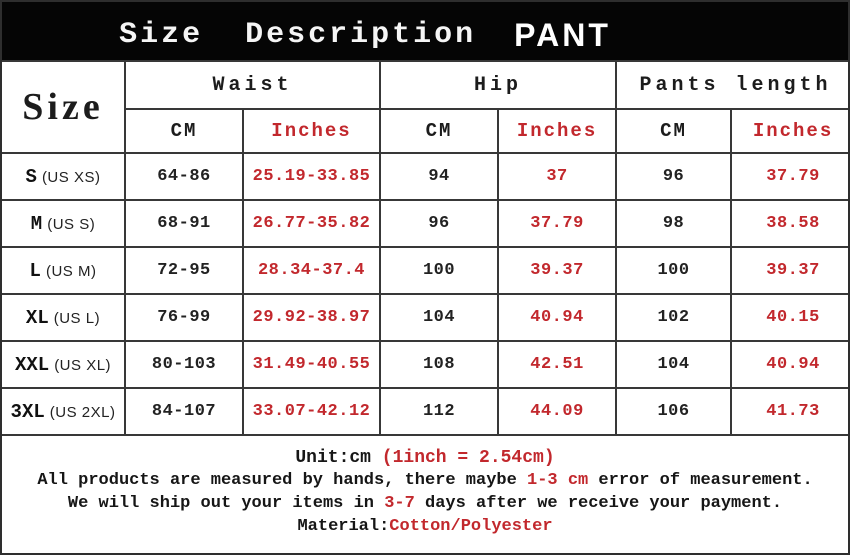  Describe the element at coordinates (184, 364) in the screenshot. I see `waist-cm-value: 80-103` at that location.